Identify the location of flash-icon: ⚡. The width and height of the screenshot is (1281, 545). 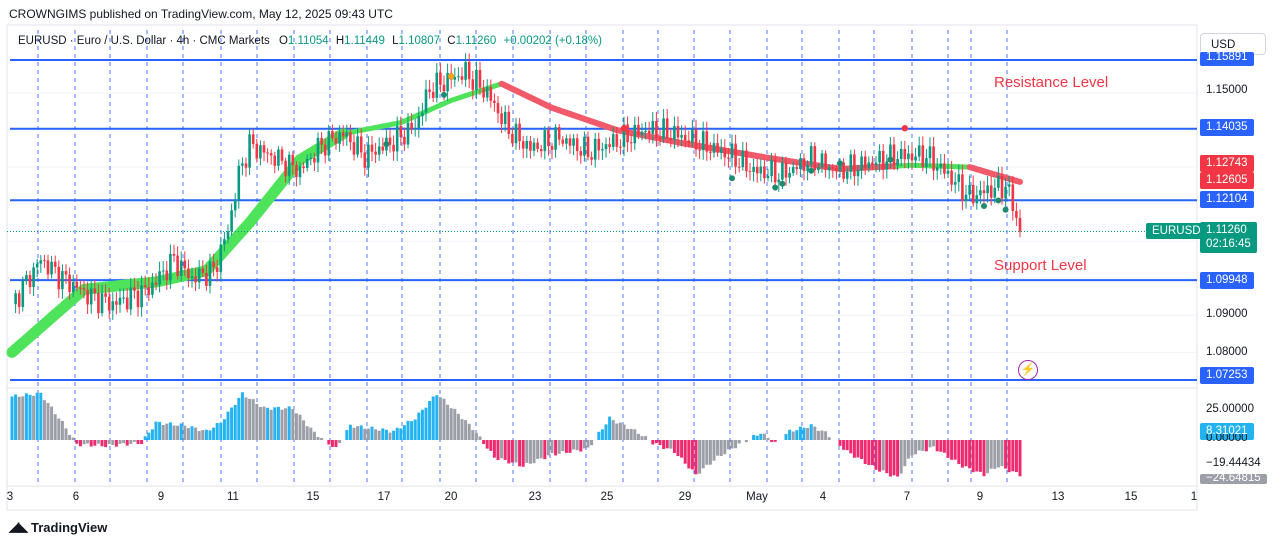
(1028, 370).